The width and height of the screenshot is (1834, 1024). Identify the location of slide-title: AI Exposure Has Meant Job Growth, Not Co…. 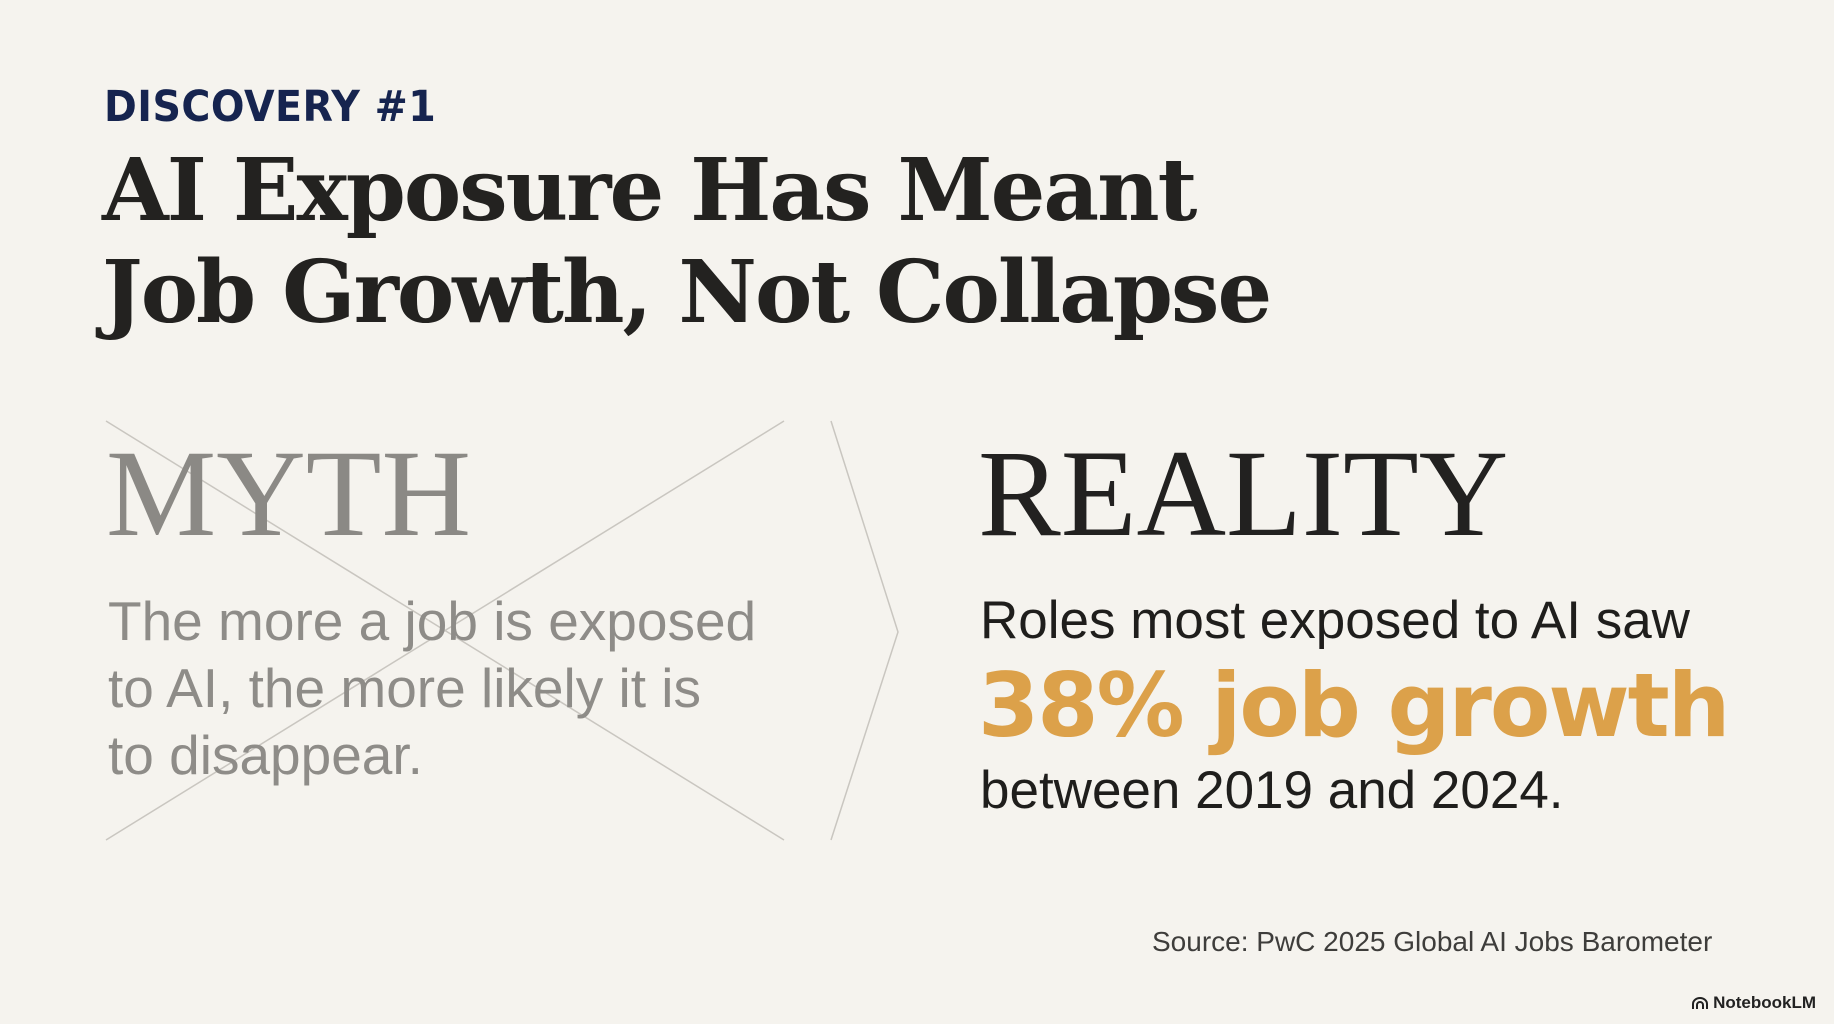
(687, 242).